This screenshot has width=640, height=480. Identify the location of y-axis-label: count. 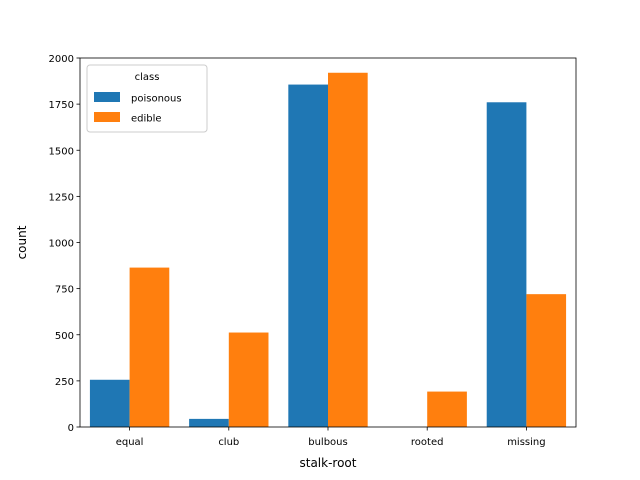
(22, 242).